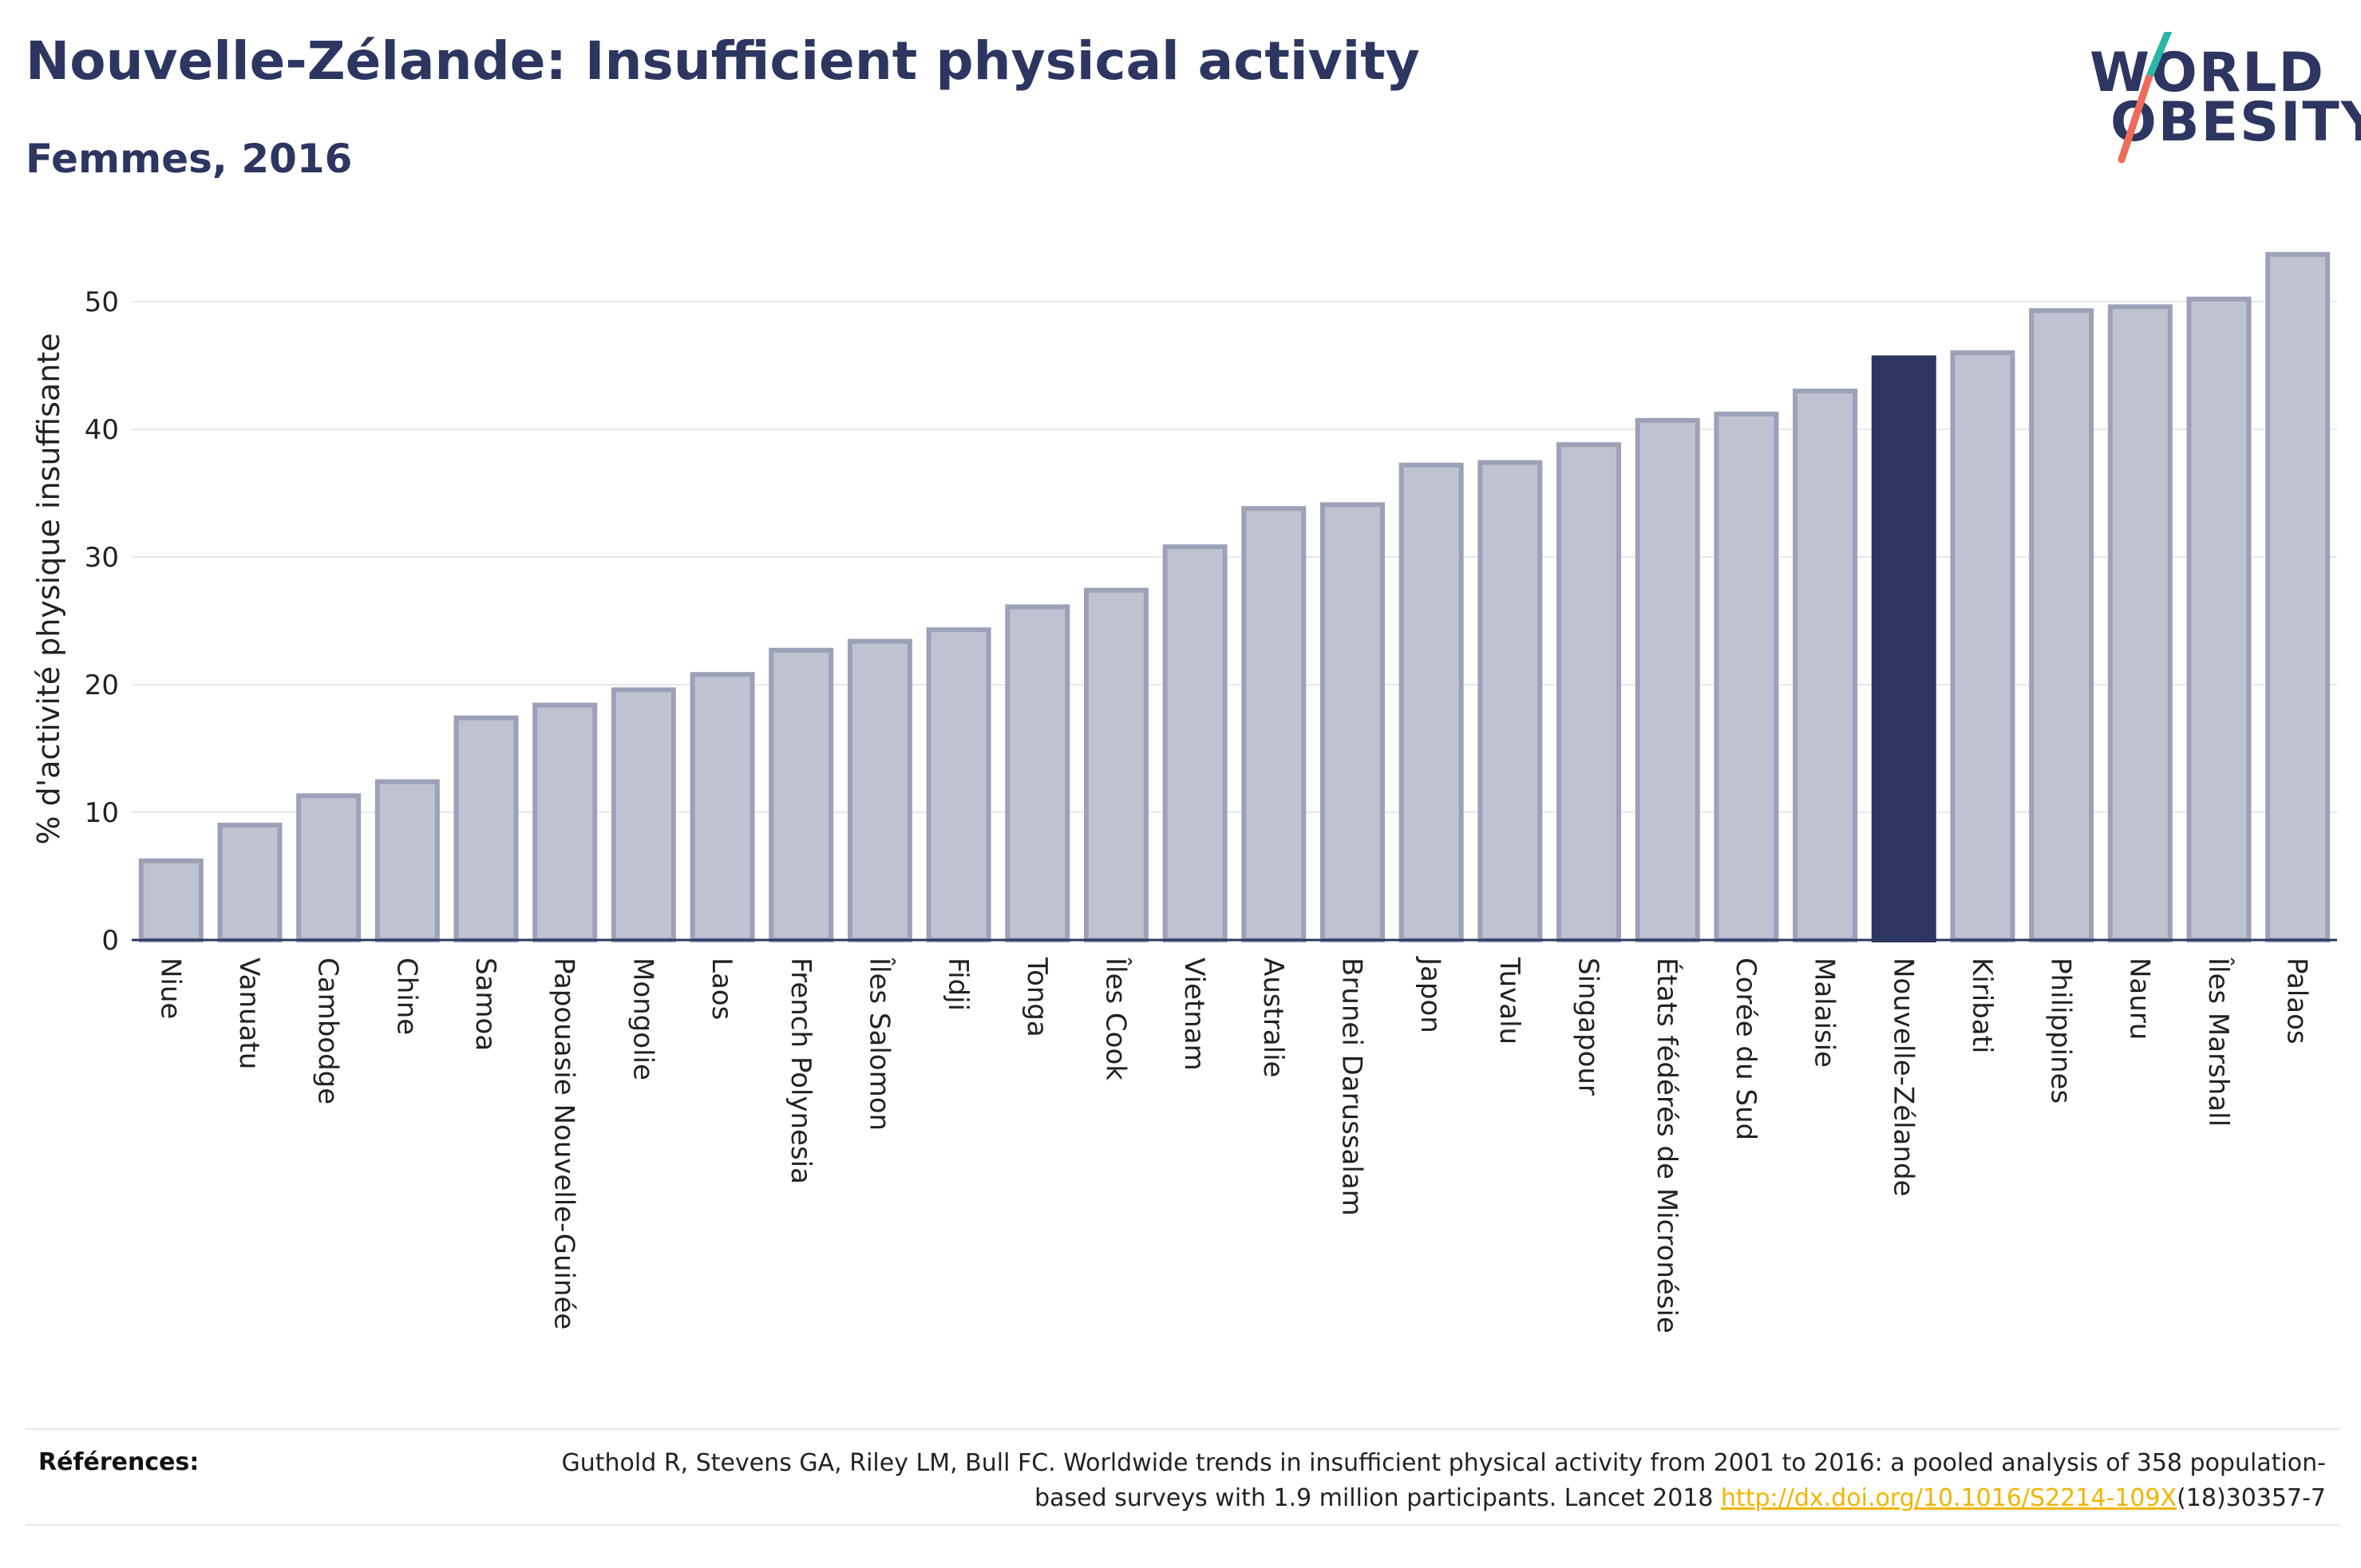 The height and width of the screenshot is (1568, 2361). What do you see at coordinates (2207, 73) in the screenshot?
I see `logo-word-world: WORLD` at bounding box center [2207, 73].